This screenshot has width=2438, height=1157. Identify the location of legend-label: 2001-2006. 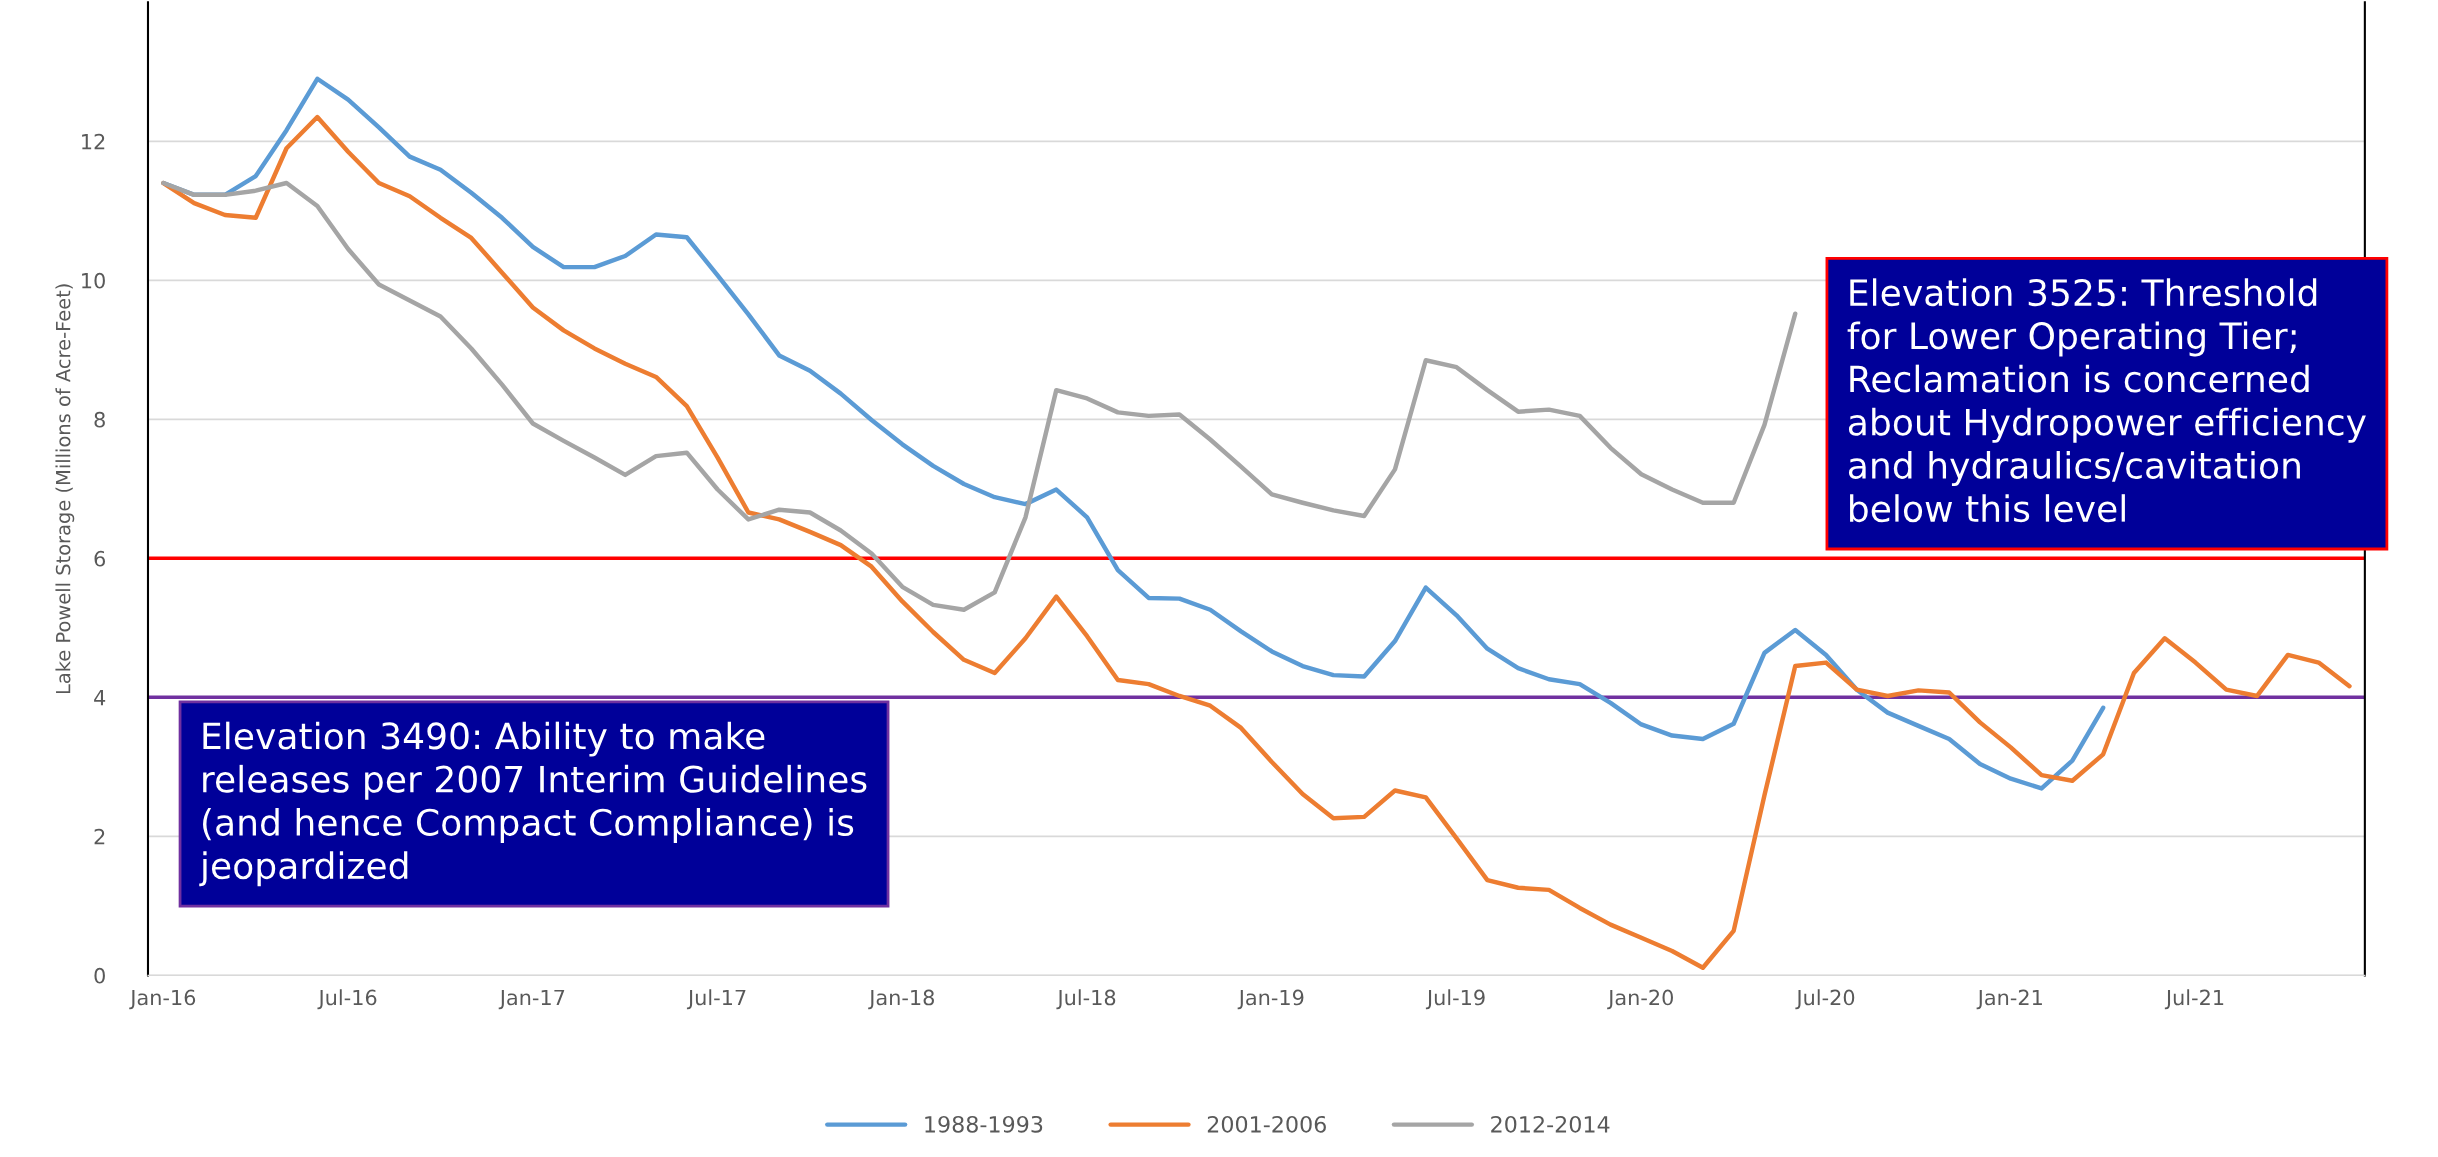
(1266, 1124).